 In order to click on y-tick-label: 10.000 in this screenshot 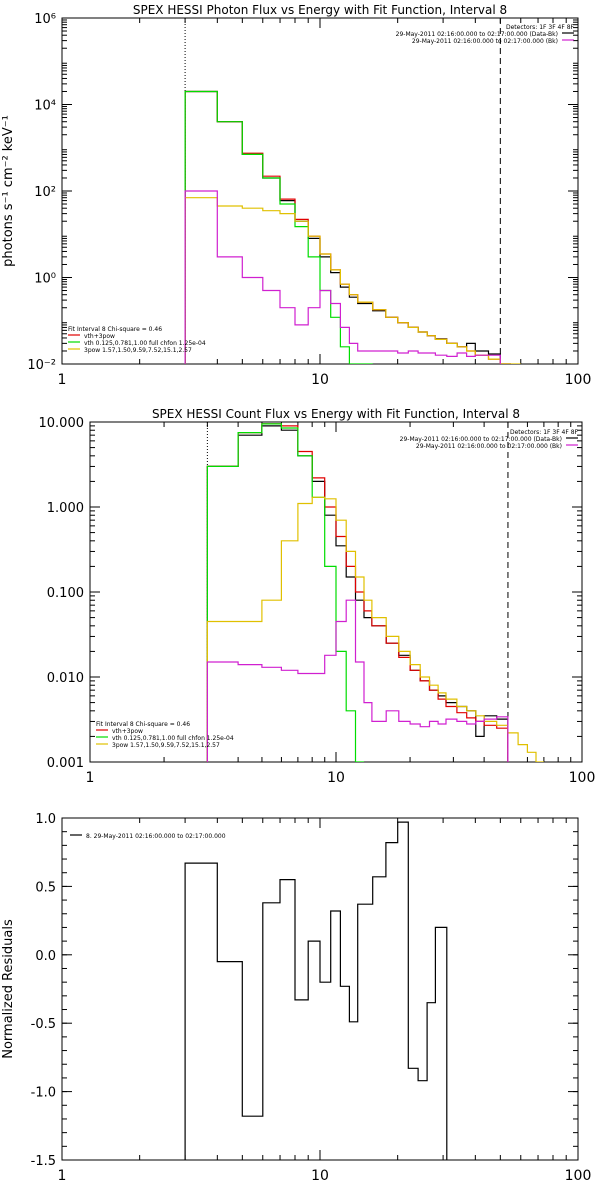, I will do `click(62, 423)`.